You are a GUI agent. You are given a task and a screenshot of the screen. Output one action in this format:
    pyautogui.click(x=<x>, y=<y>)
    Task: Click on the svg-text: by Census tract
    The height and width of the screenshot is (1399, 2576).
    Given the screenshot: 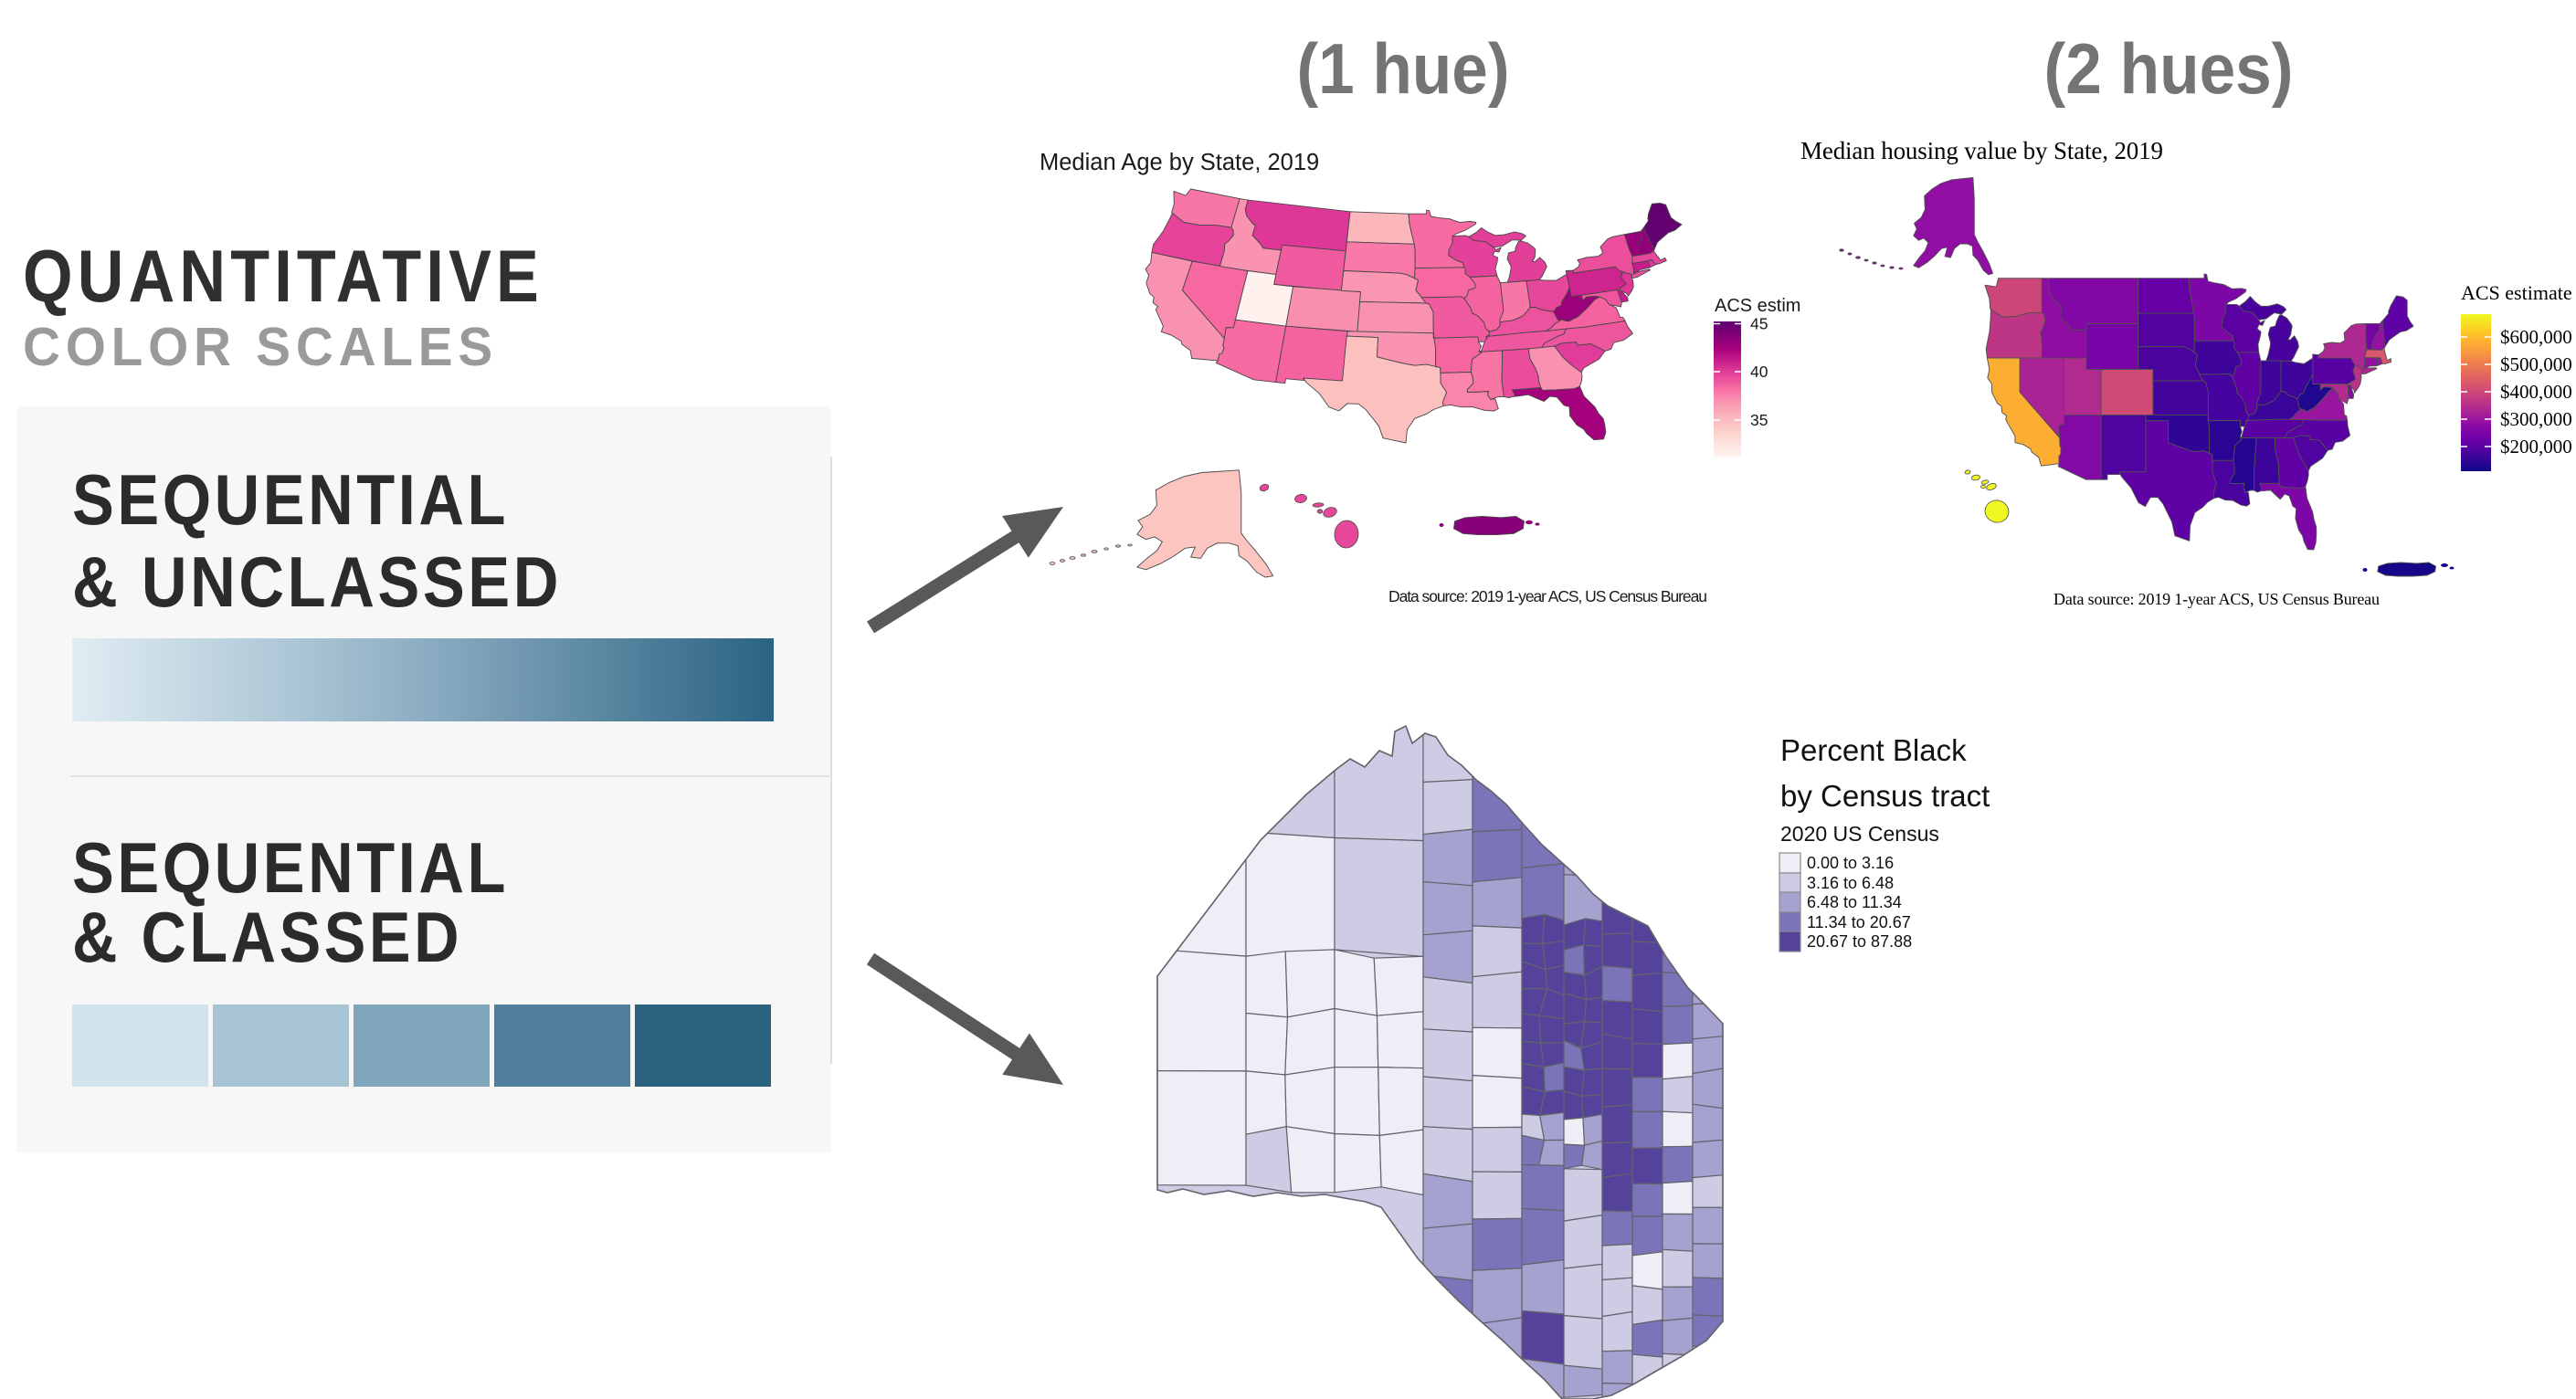 What is the action you would take?
    pyautogui.click(x=1885, y=796)
    